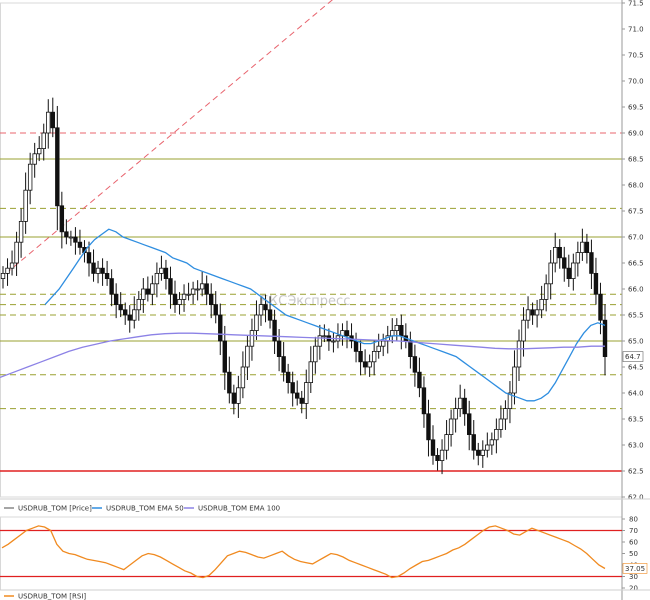 The image size is (650, 600). Describe the element at coordinates (636, 212) in the screenshot. I see `y-tick-label: 67.5` at that location.